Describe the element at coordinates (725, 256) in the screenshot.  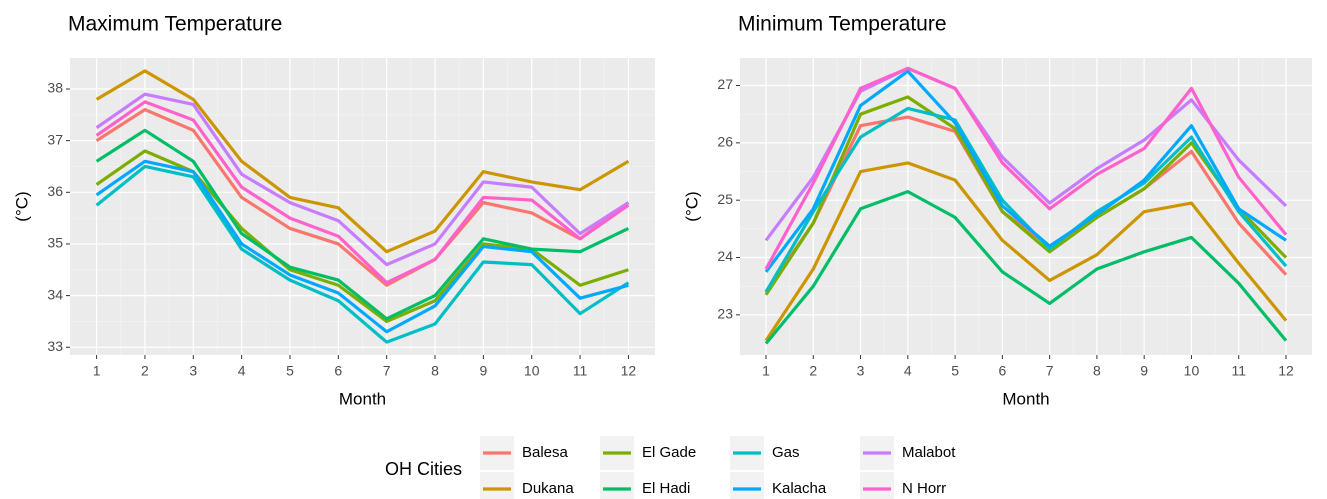
I see `y-tick-label: 24` at that location.